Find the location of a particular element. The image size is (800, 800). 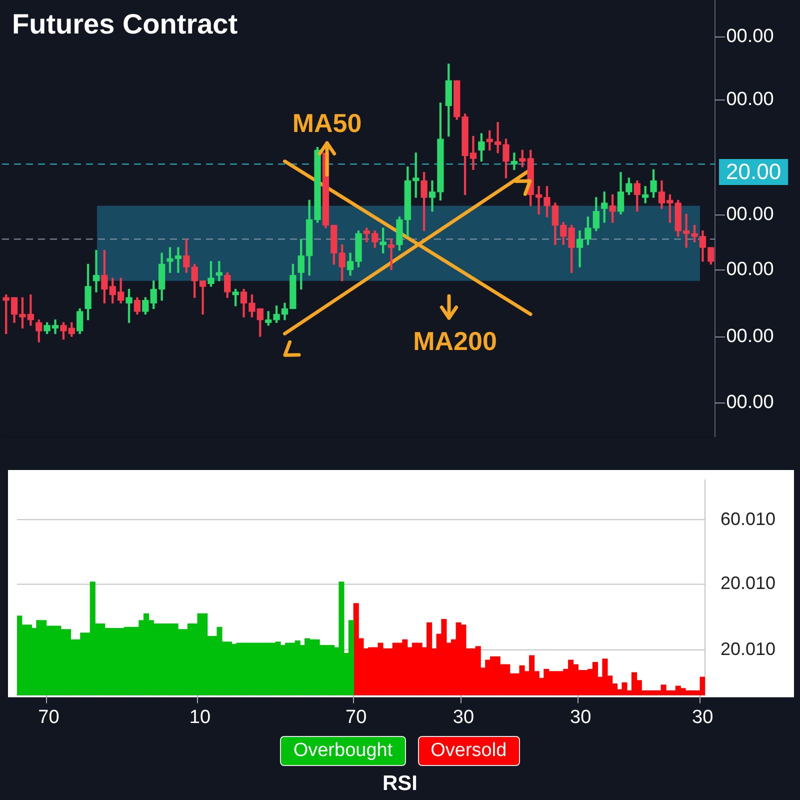

x-tick-label: 10 is located at coordinates (200, 717).